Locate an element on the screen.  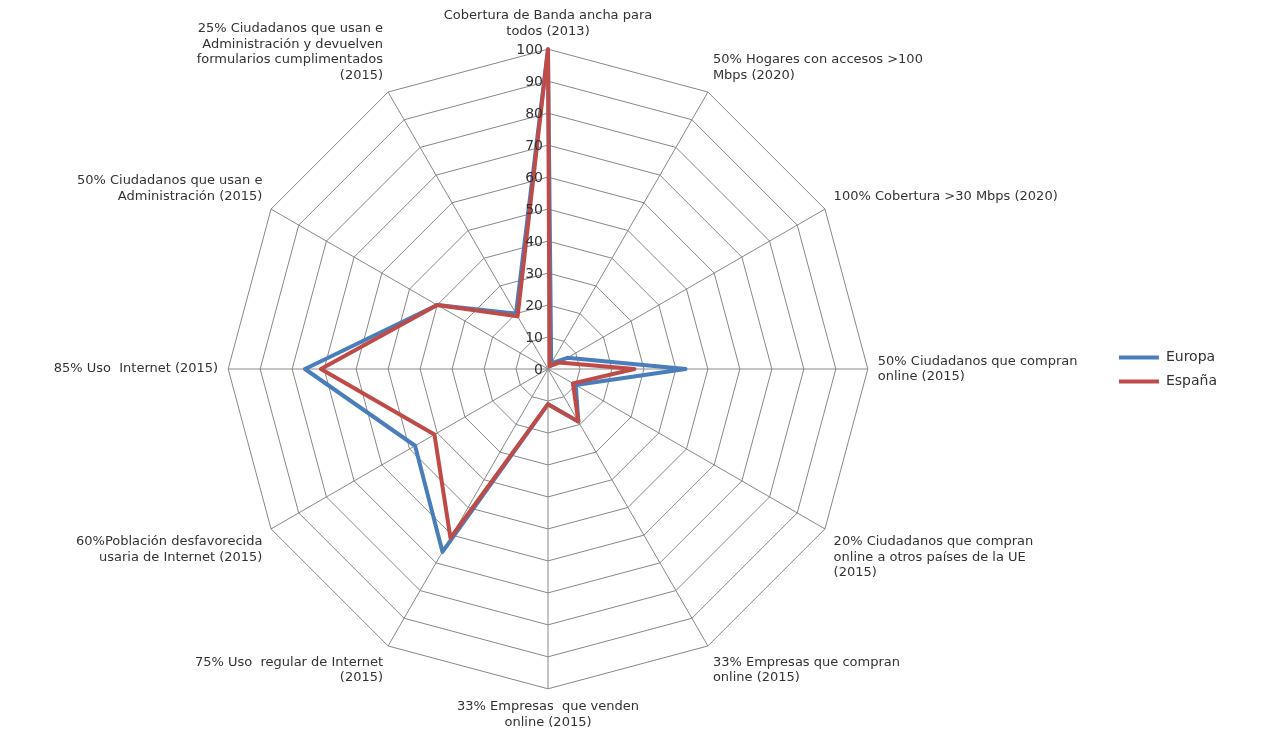
spoke-label: 60%Población desfavorecida usaria de Internet (2015) is located at coordinates (169, 548).